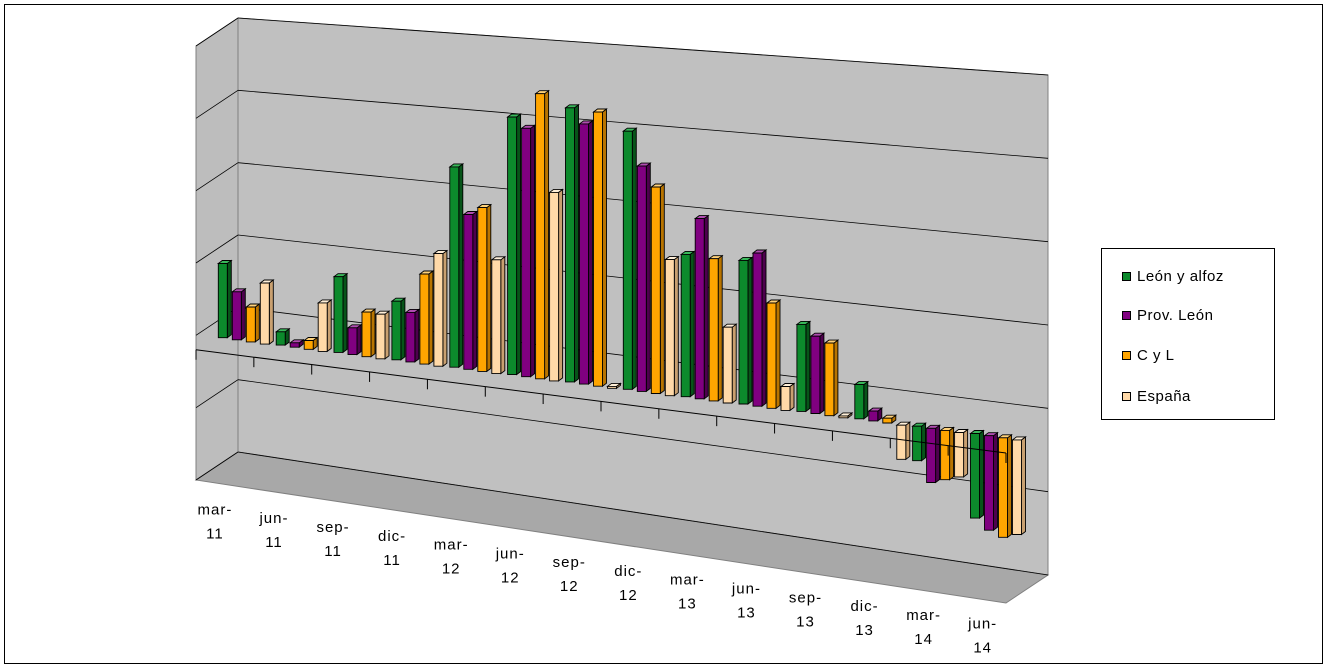 The image size is (1330, 664). Describe the element at coordinates (1175, 315) in the screenshot. I see `legend-label-1: Prov. León` at that location.